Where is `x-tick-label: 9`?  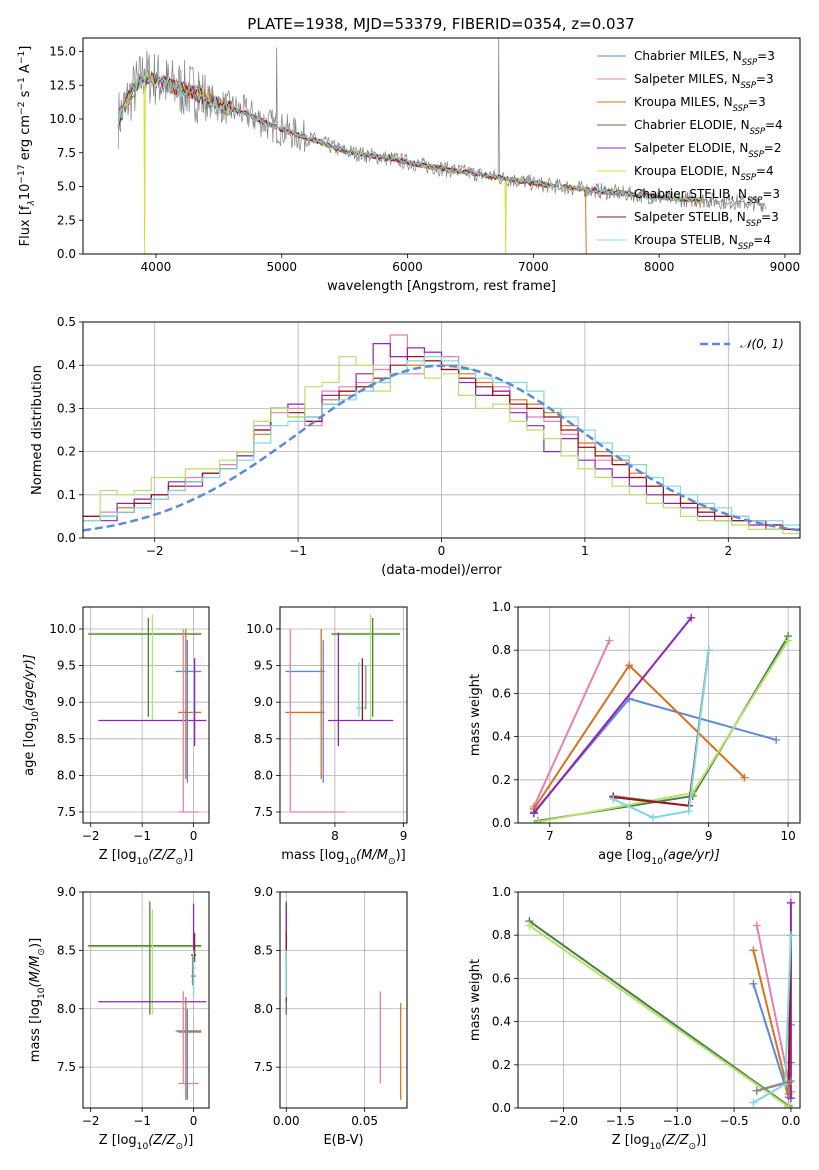 x-tick-label: 9 is located at coordinates (404, 836).